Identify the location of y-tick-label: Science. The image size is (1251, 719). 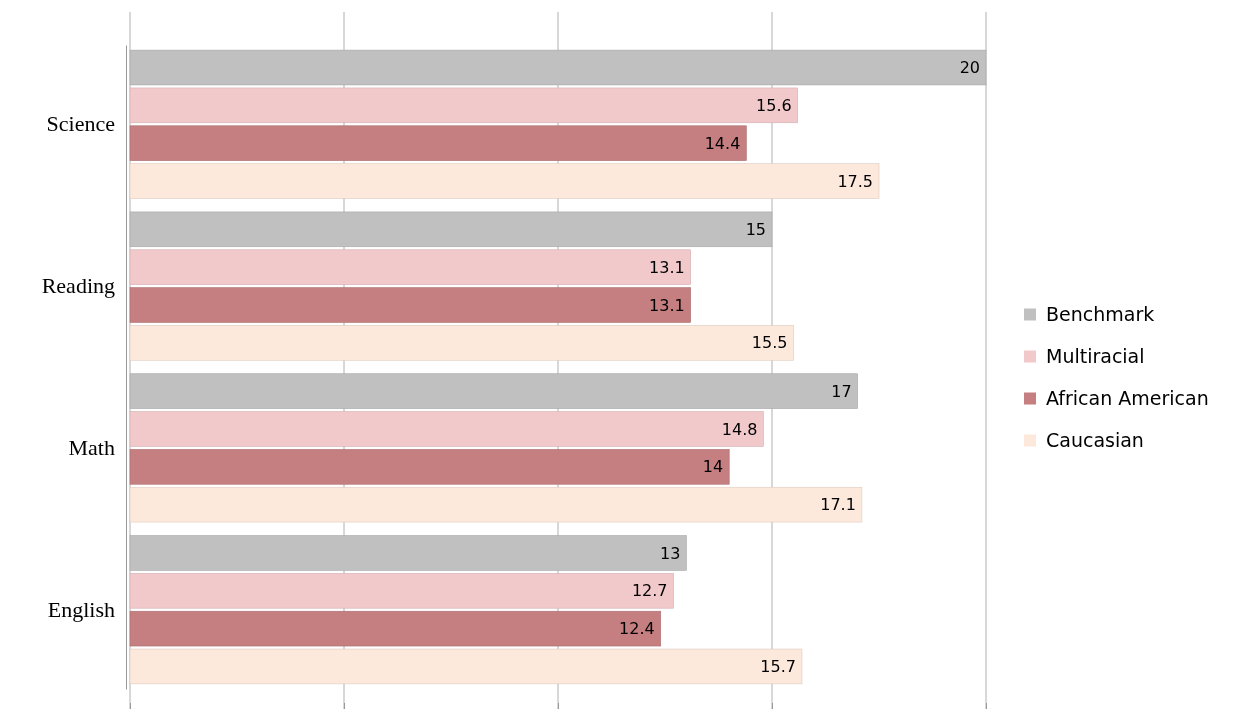
(80, 124).